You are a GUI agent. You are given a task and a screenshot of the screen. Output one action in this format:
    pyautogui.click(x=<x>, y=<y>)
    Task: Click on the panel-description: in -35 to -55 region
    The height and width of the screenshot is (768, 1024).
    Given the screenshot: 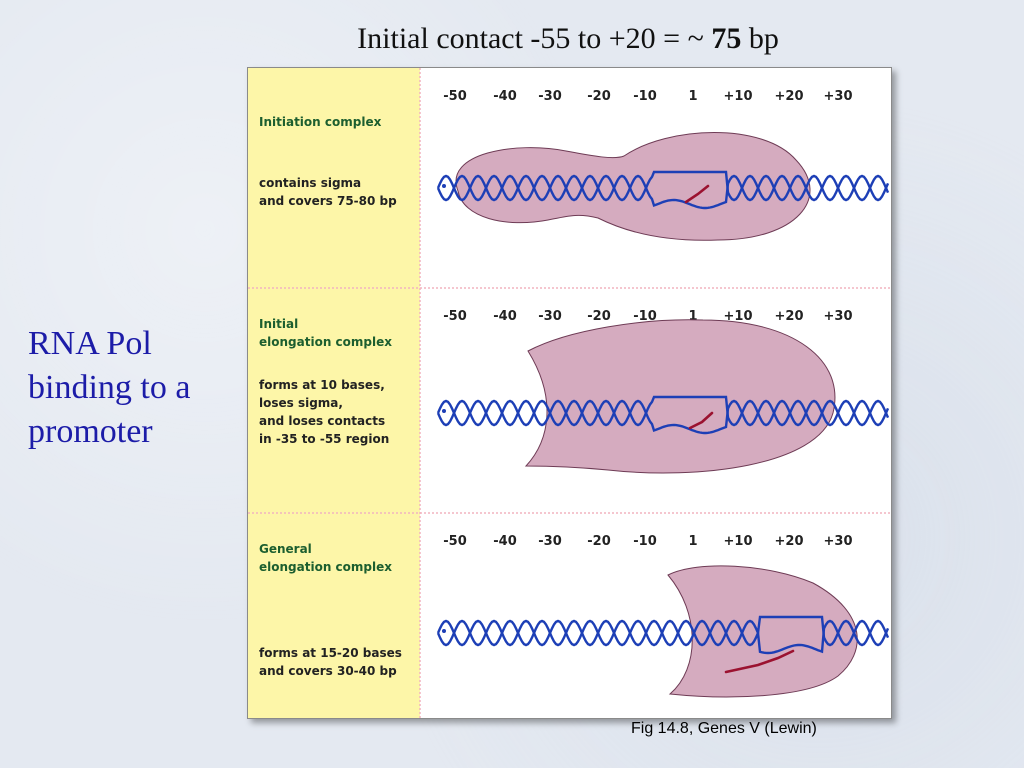 What is the action you would take?
    pyautogui.click(x=324, y=439)
    